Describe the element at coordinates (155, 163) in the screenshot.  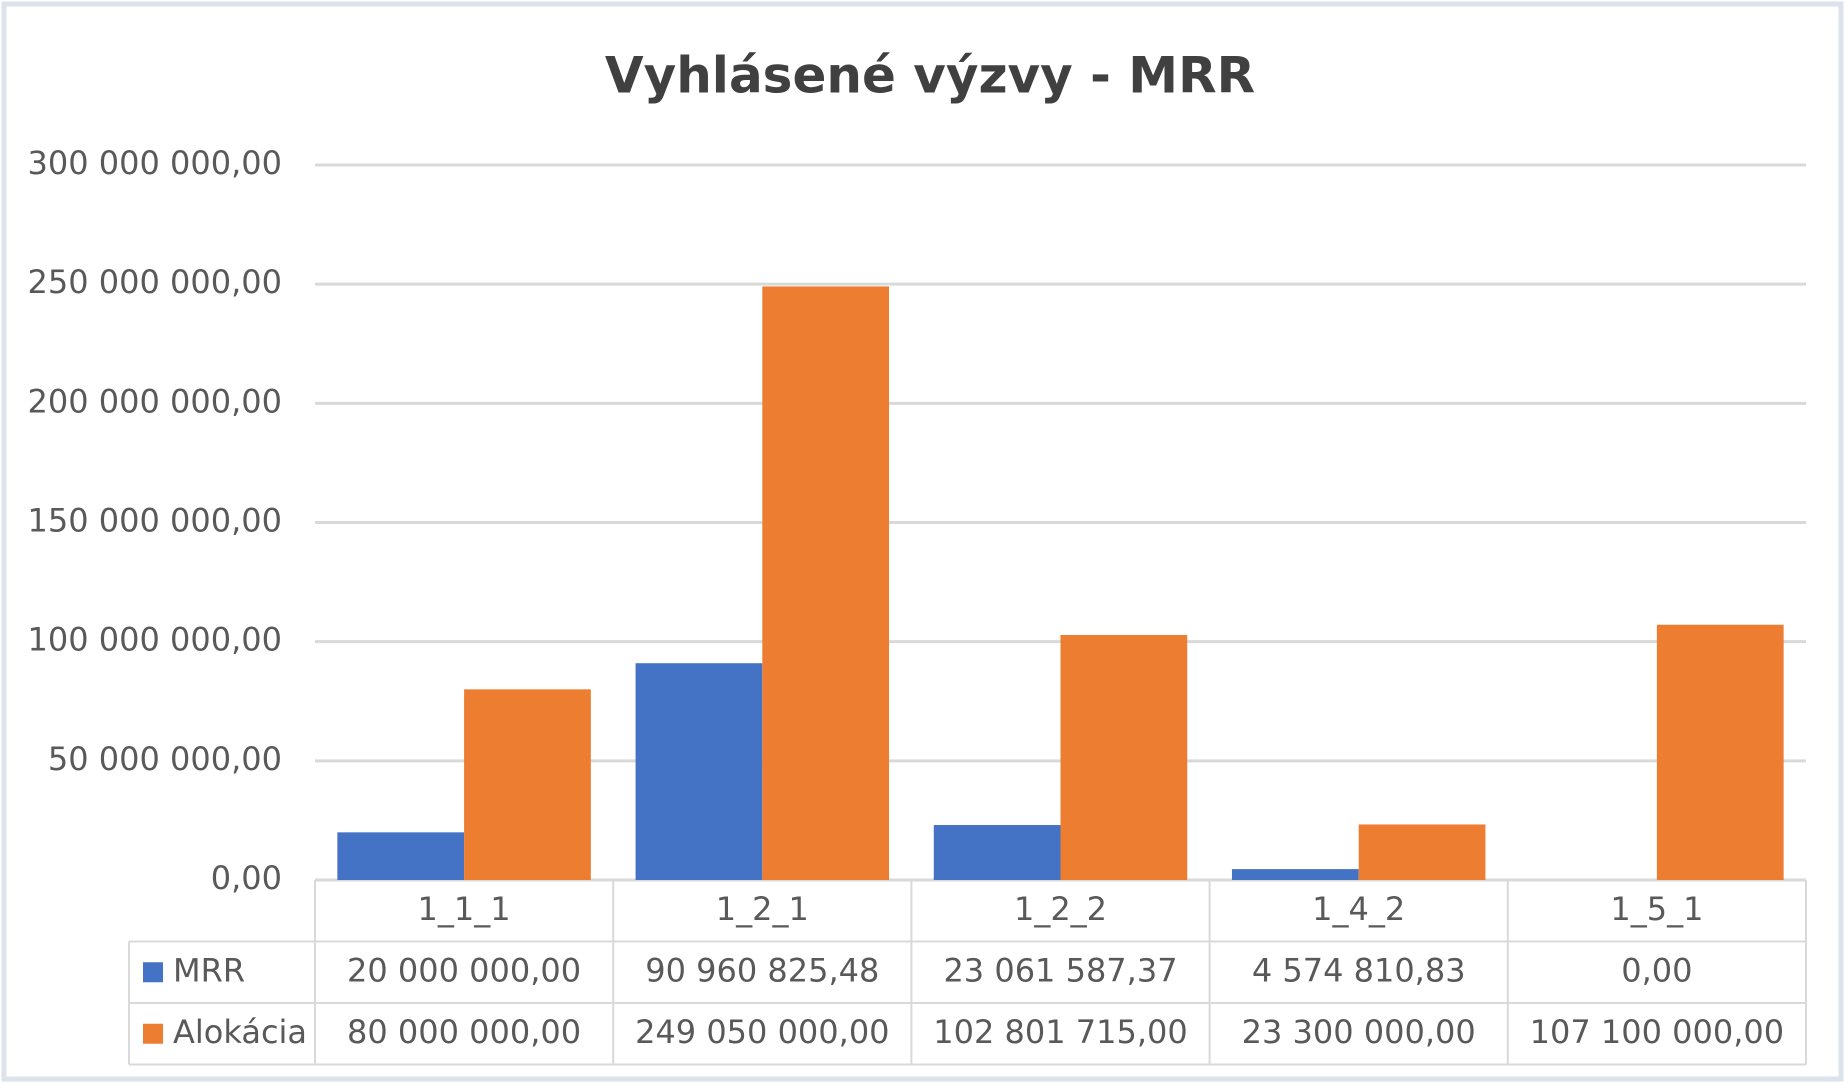
I see `y-tick-label: 300 000 000,00` at that location.